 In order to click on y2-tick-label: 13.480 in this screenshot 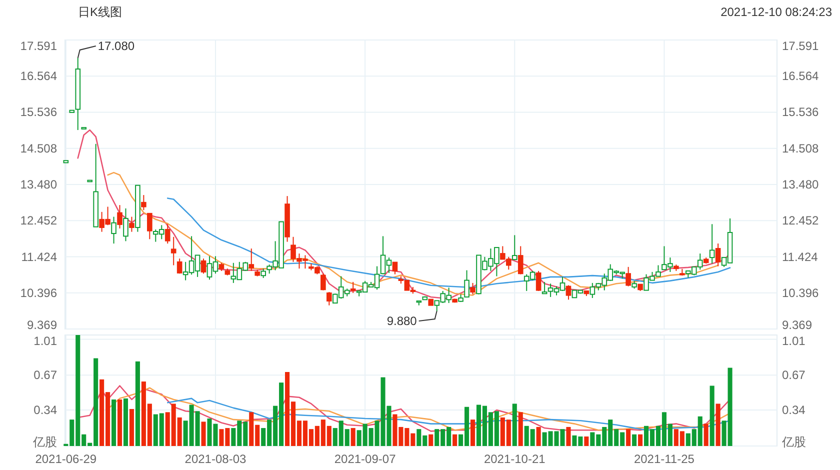, I will do `click(801, 185)`.